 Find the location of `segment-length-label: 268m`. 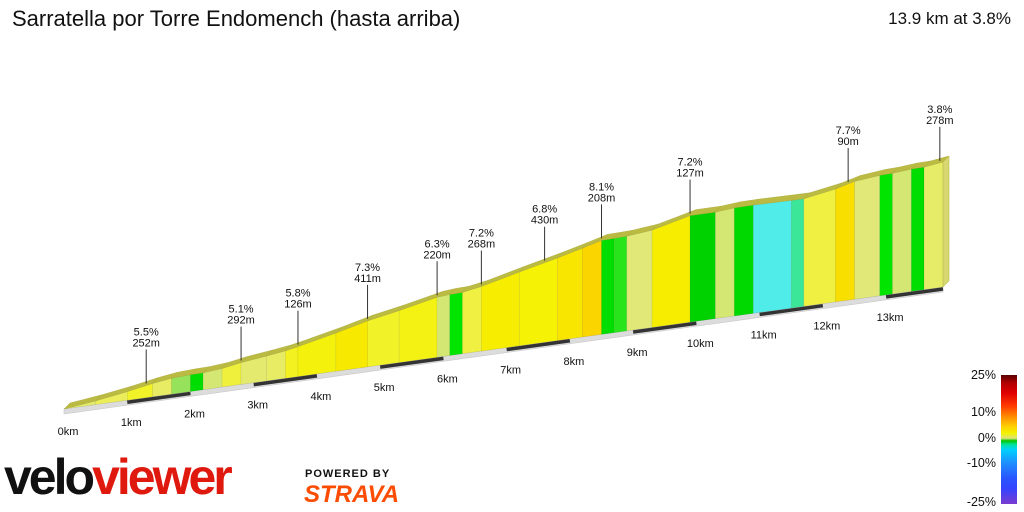

segment-length-label: 268m is located at coordinates (482, 245).